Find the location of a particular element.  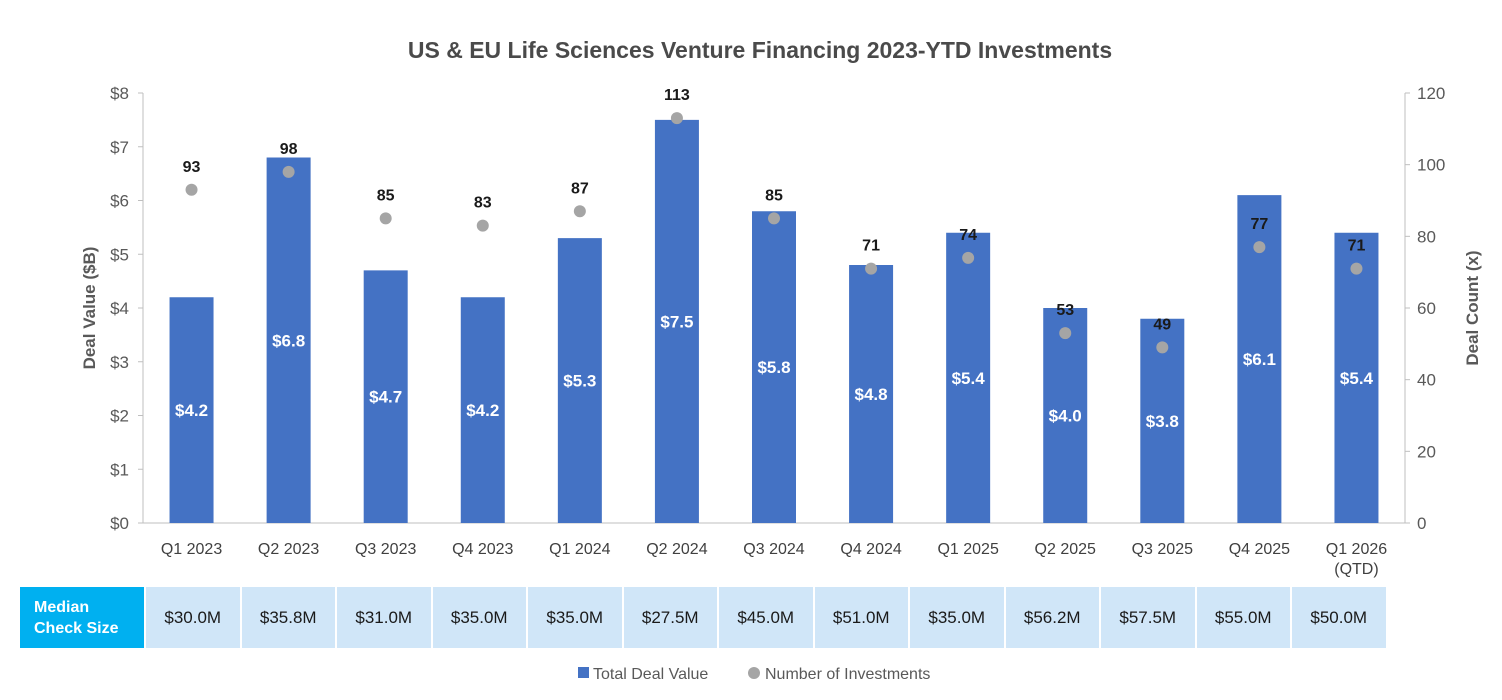

median-check-size-cell: $35.8M is located at coordinates (287, 617).